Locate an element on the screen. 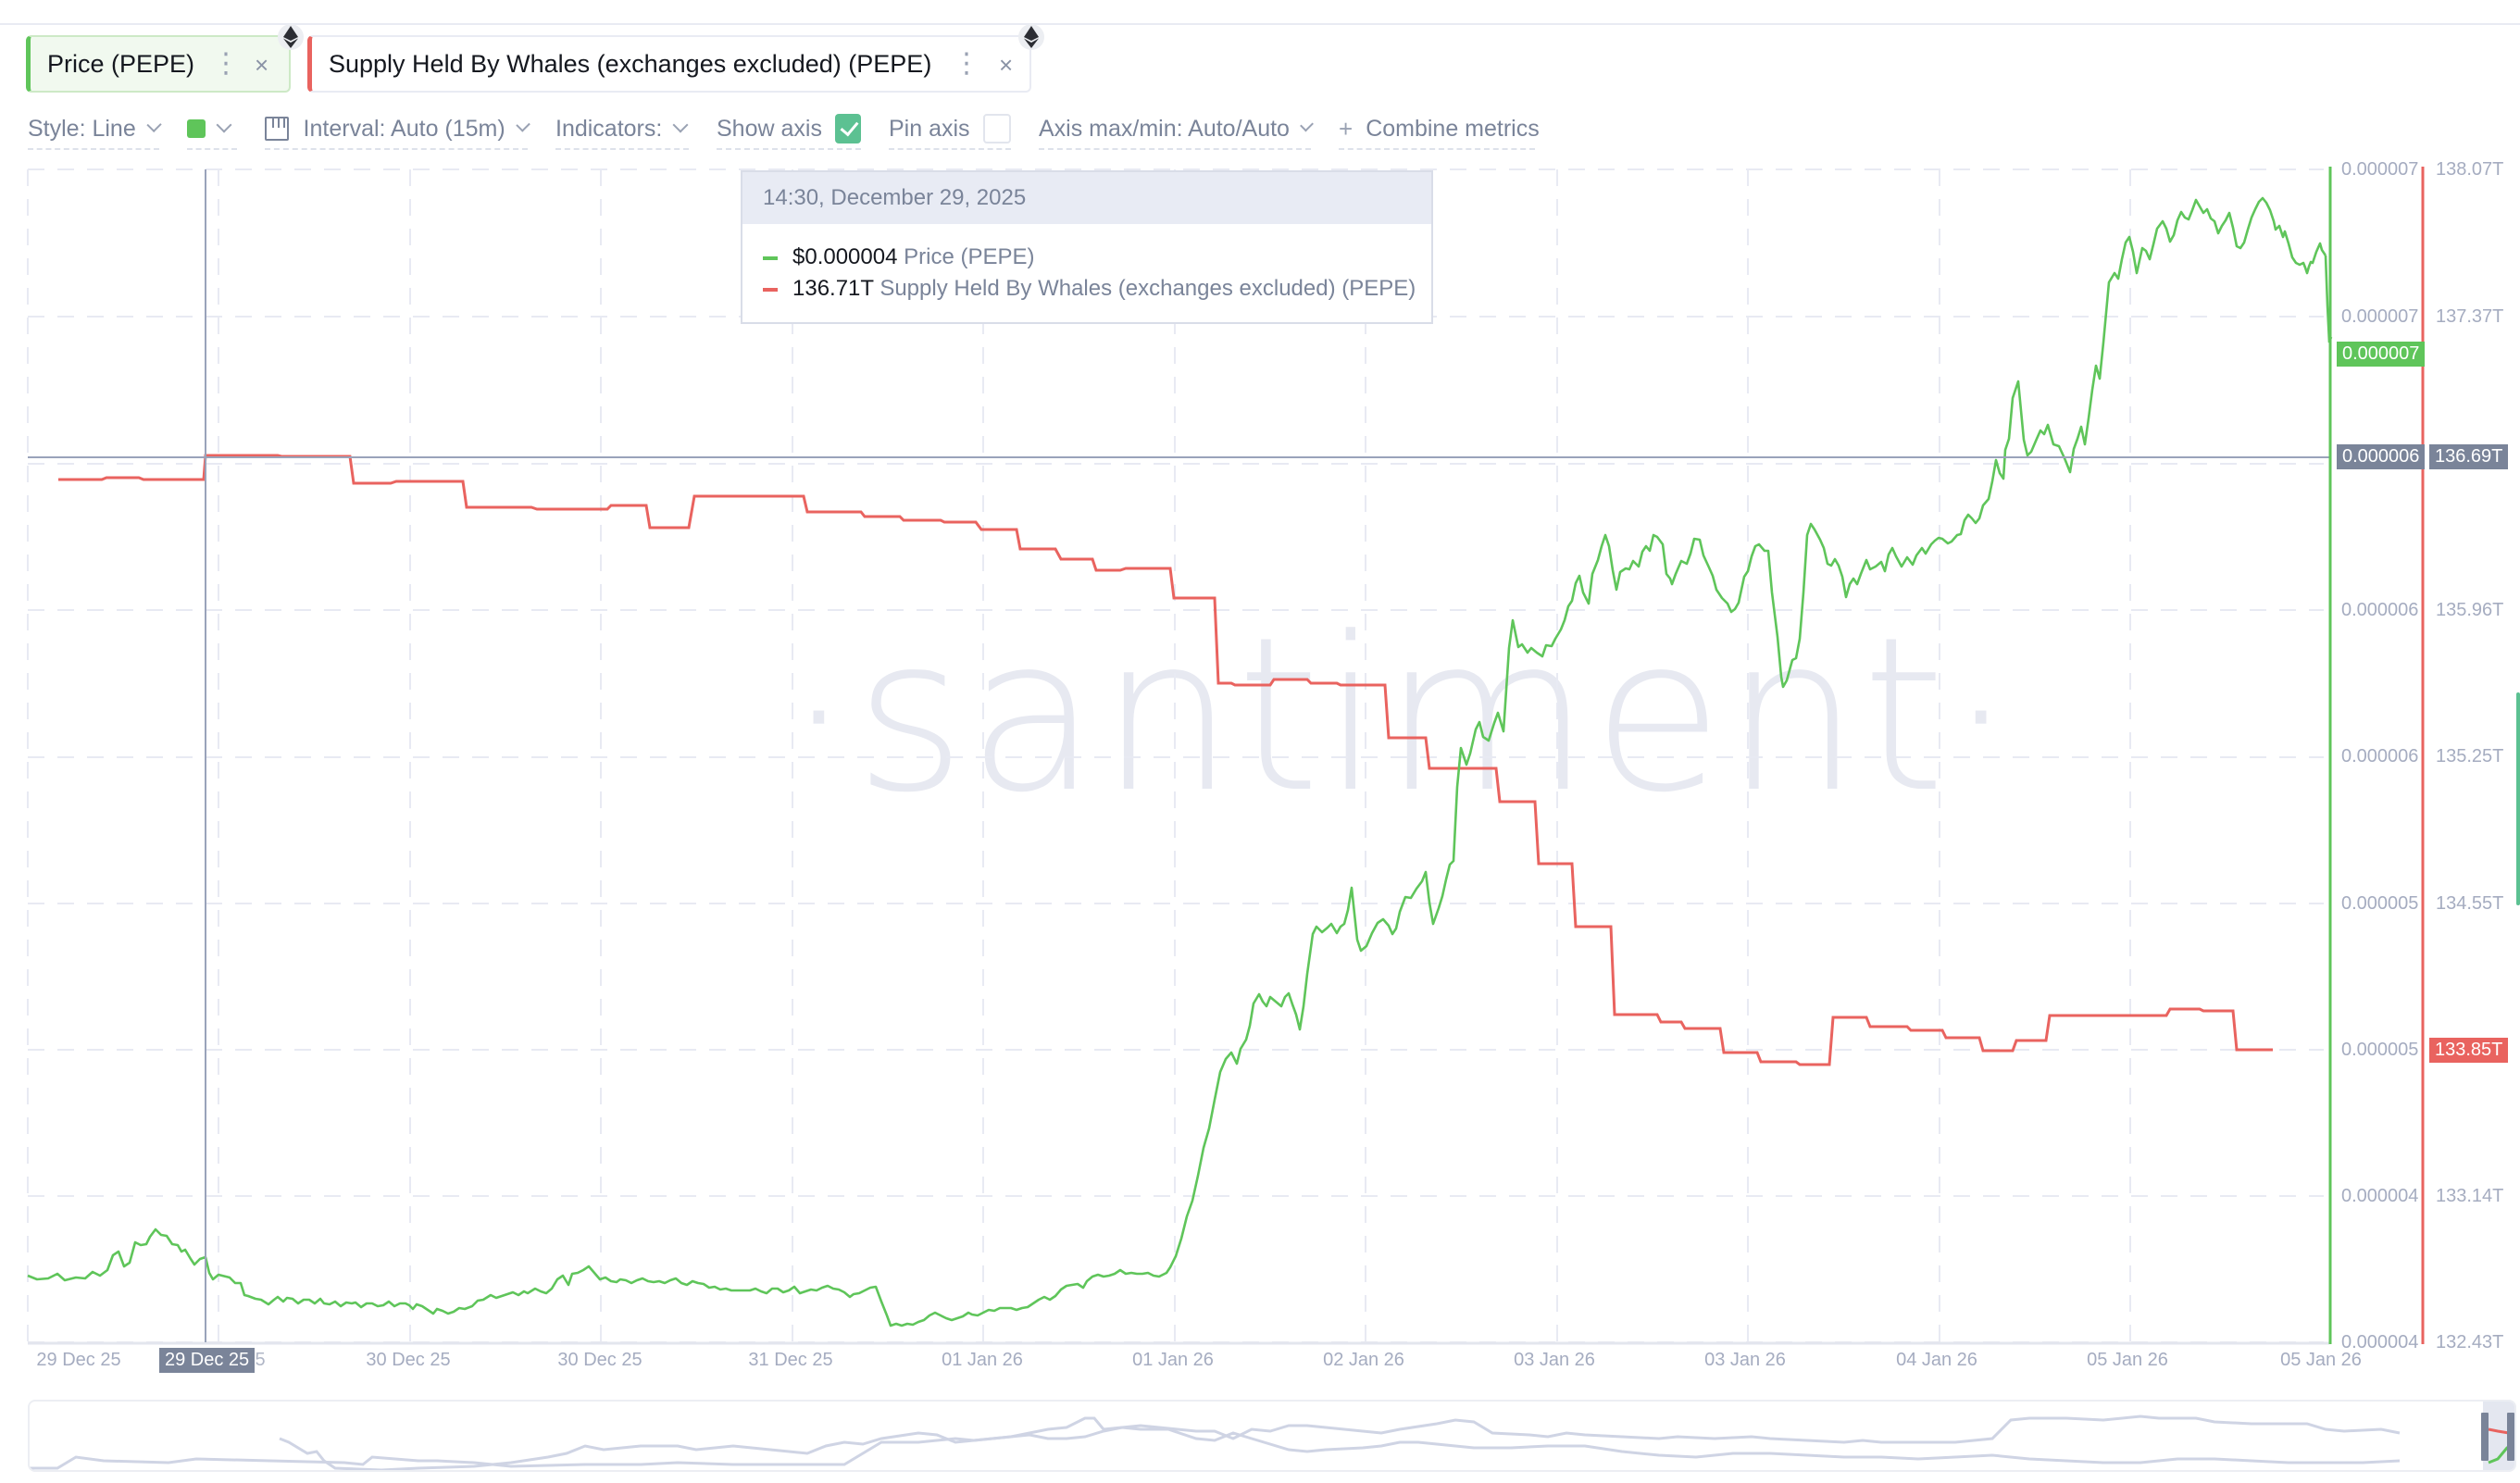 This screenshot has height=1483, width=2520. range-navigator is located at coordinates (1272, 1436).